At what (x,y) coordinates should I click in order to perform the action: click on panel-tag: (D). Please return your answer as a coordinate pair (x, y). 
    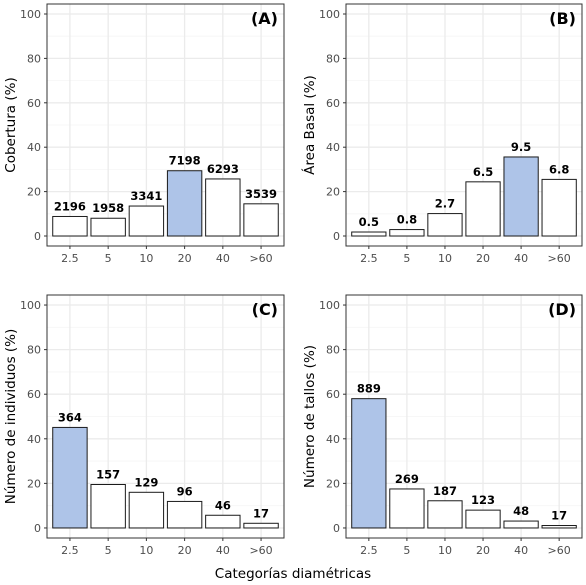
    Looking at the image, I should click on (562, 309).